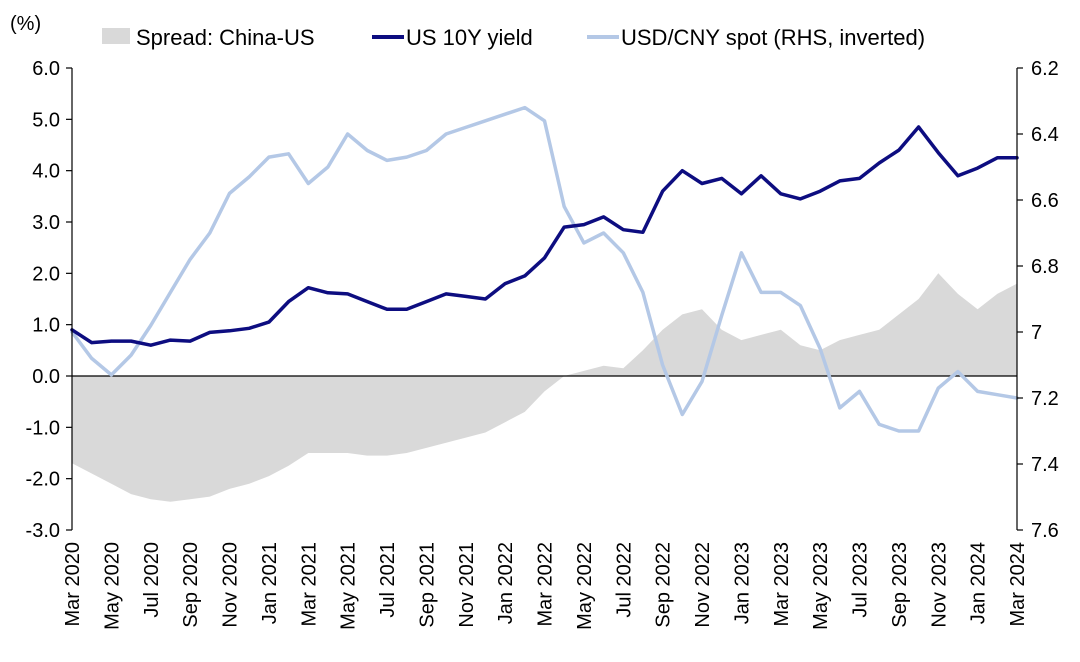  I want to click on x-axis-tick-label: Mar 2024, so click(1018, 584).